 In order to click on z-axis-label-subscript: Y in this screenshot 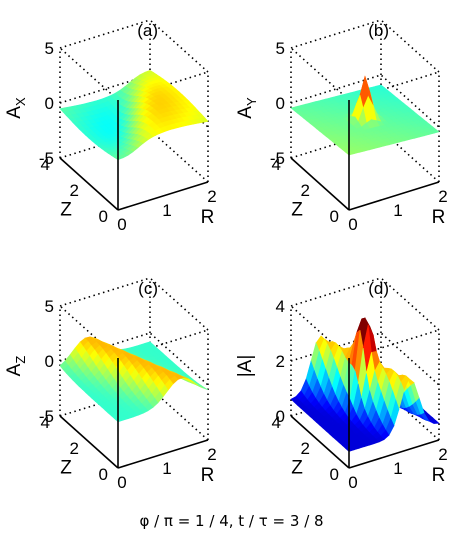, I will do `click(251, 101)`.